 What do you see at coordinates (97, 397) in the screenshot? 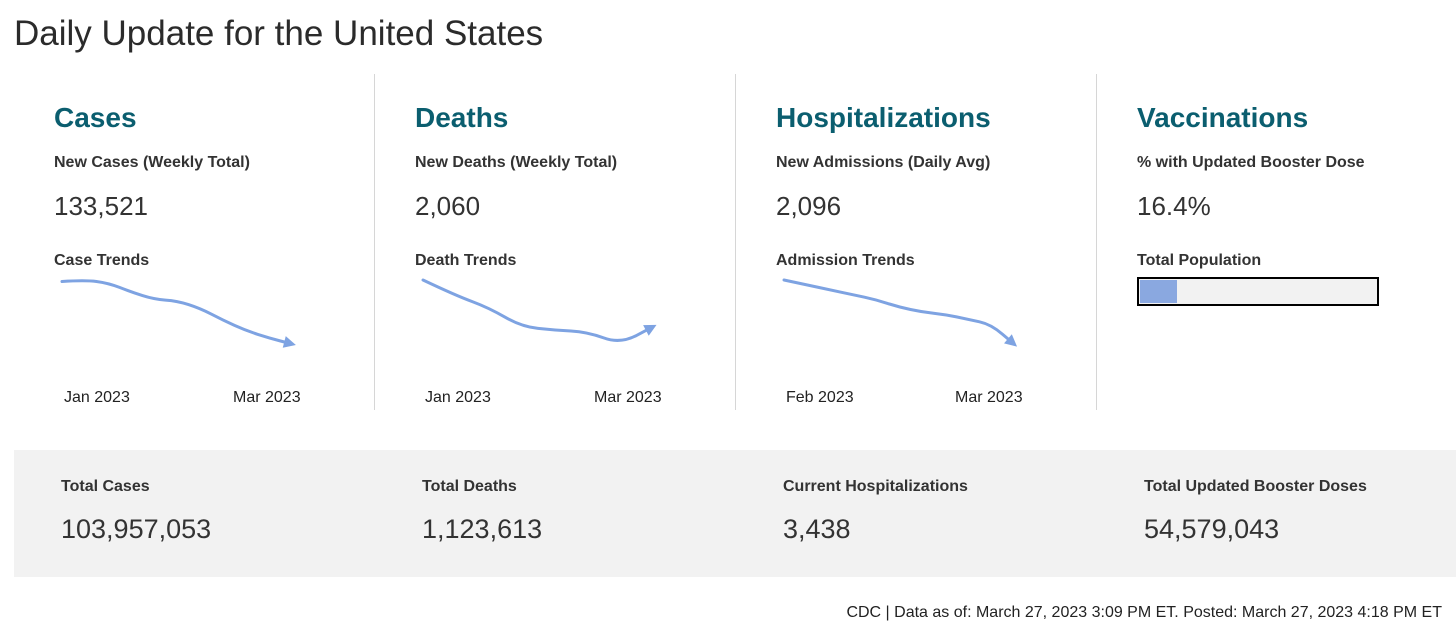
I see `case-axis-start: Jan 2023` at bounding box center [97, 397].